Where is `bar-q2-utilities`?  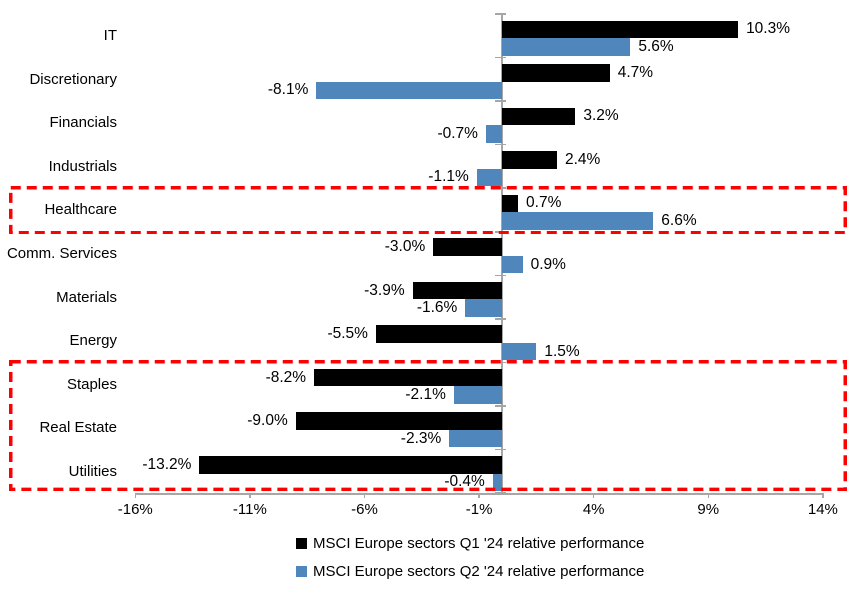
bar-q2-utilities is located at coordinates (497, 482).